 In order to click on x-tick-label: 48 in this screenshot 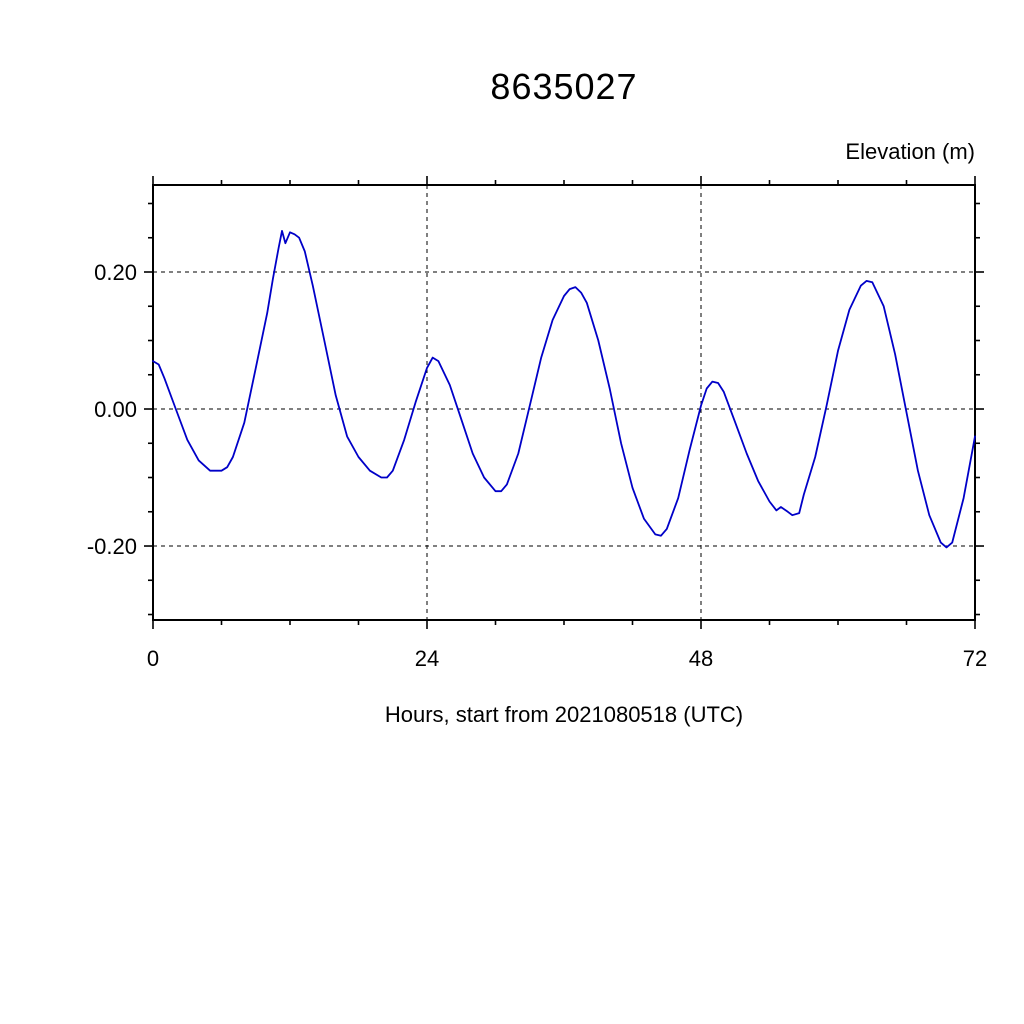, I will do `click(701, 658)`.